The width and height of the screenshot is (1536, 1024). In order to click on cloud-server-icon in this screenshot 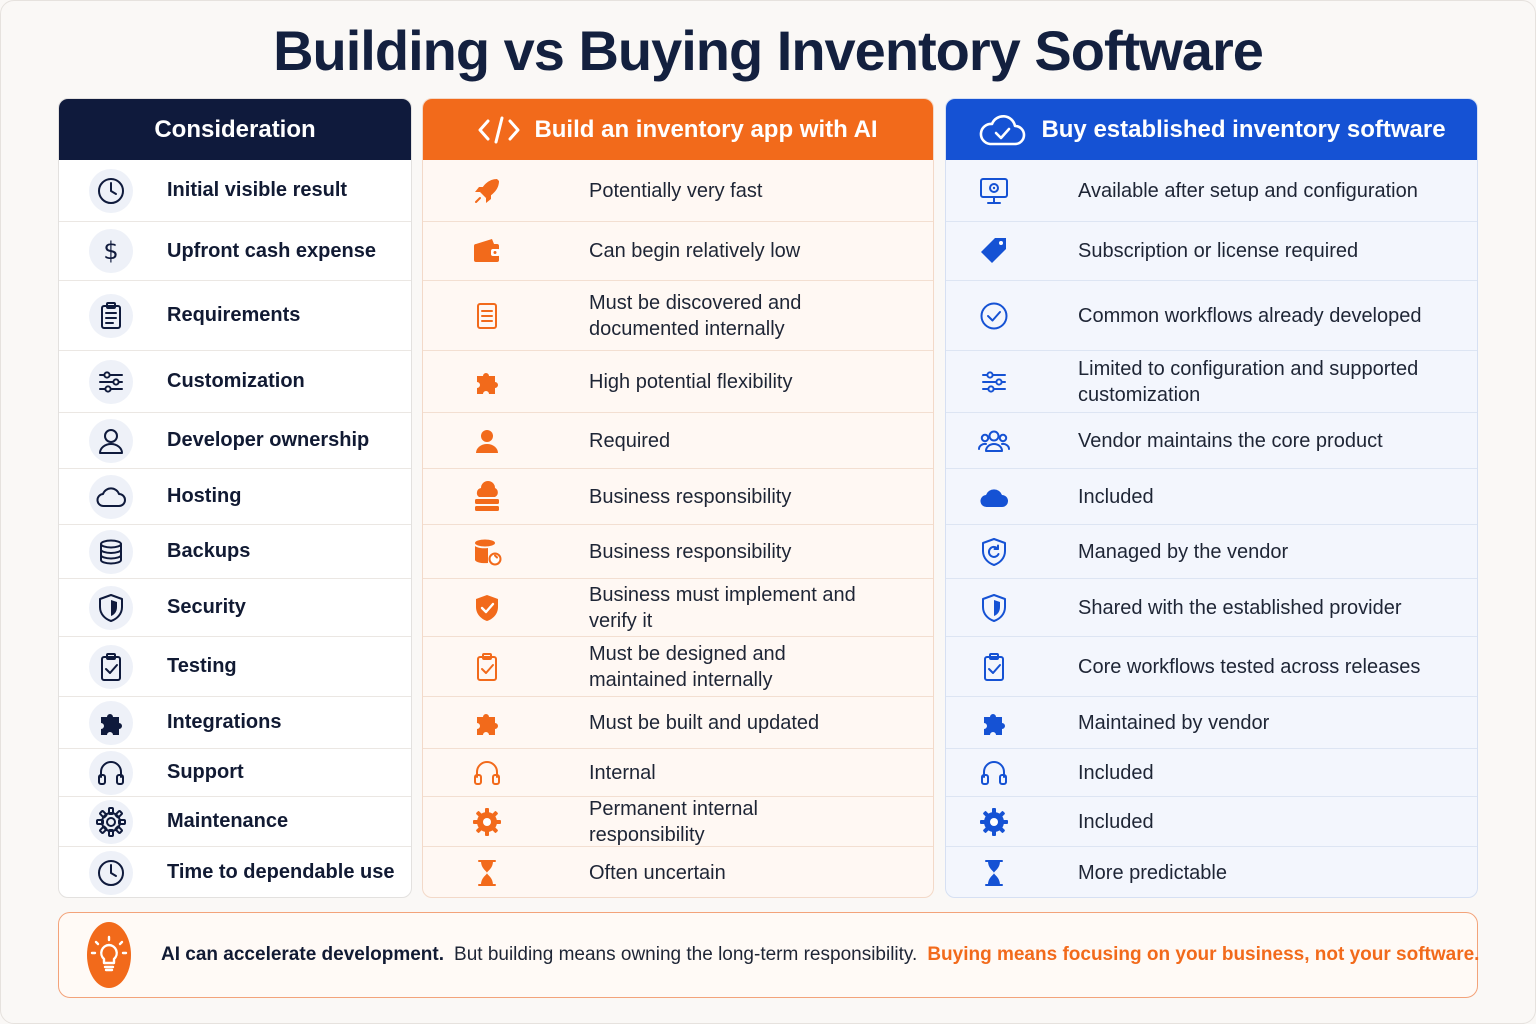, I will do `click(487, 497)`.